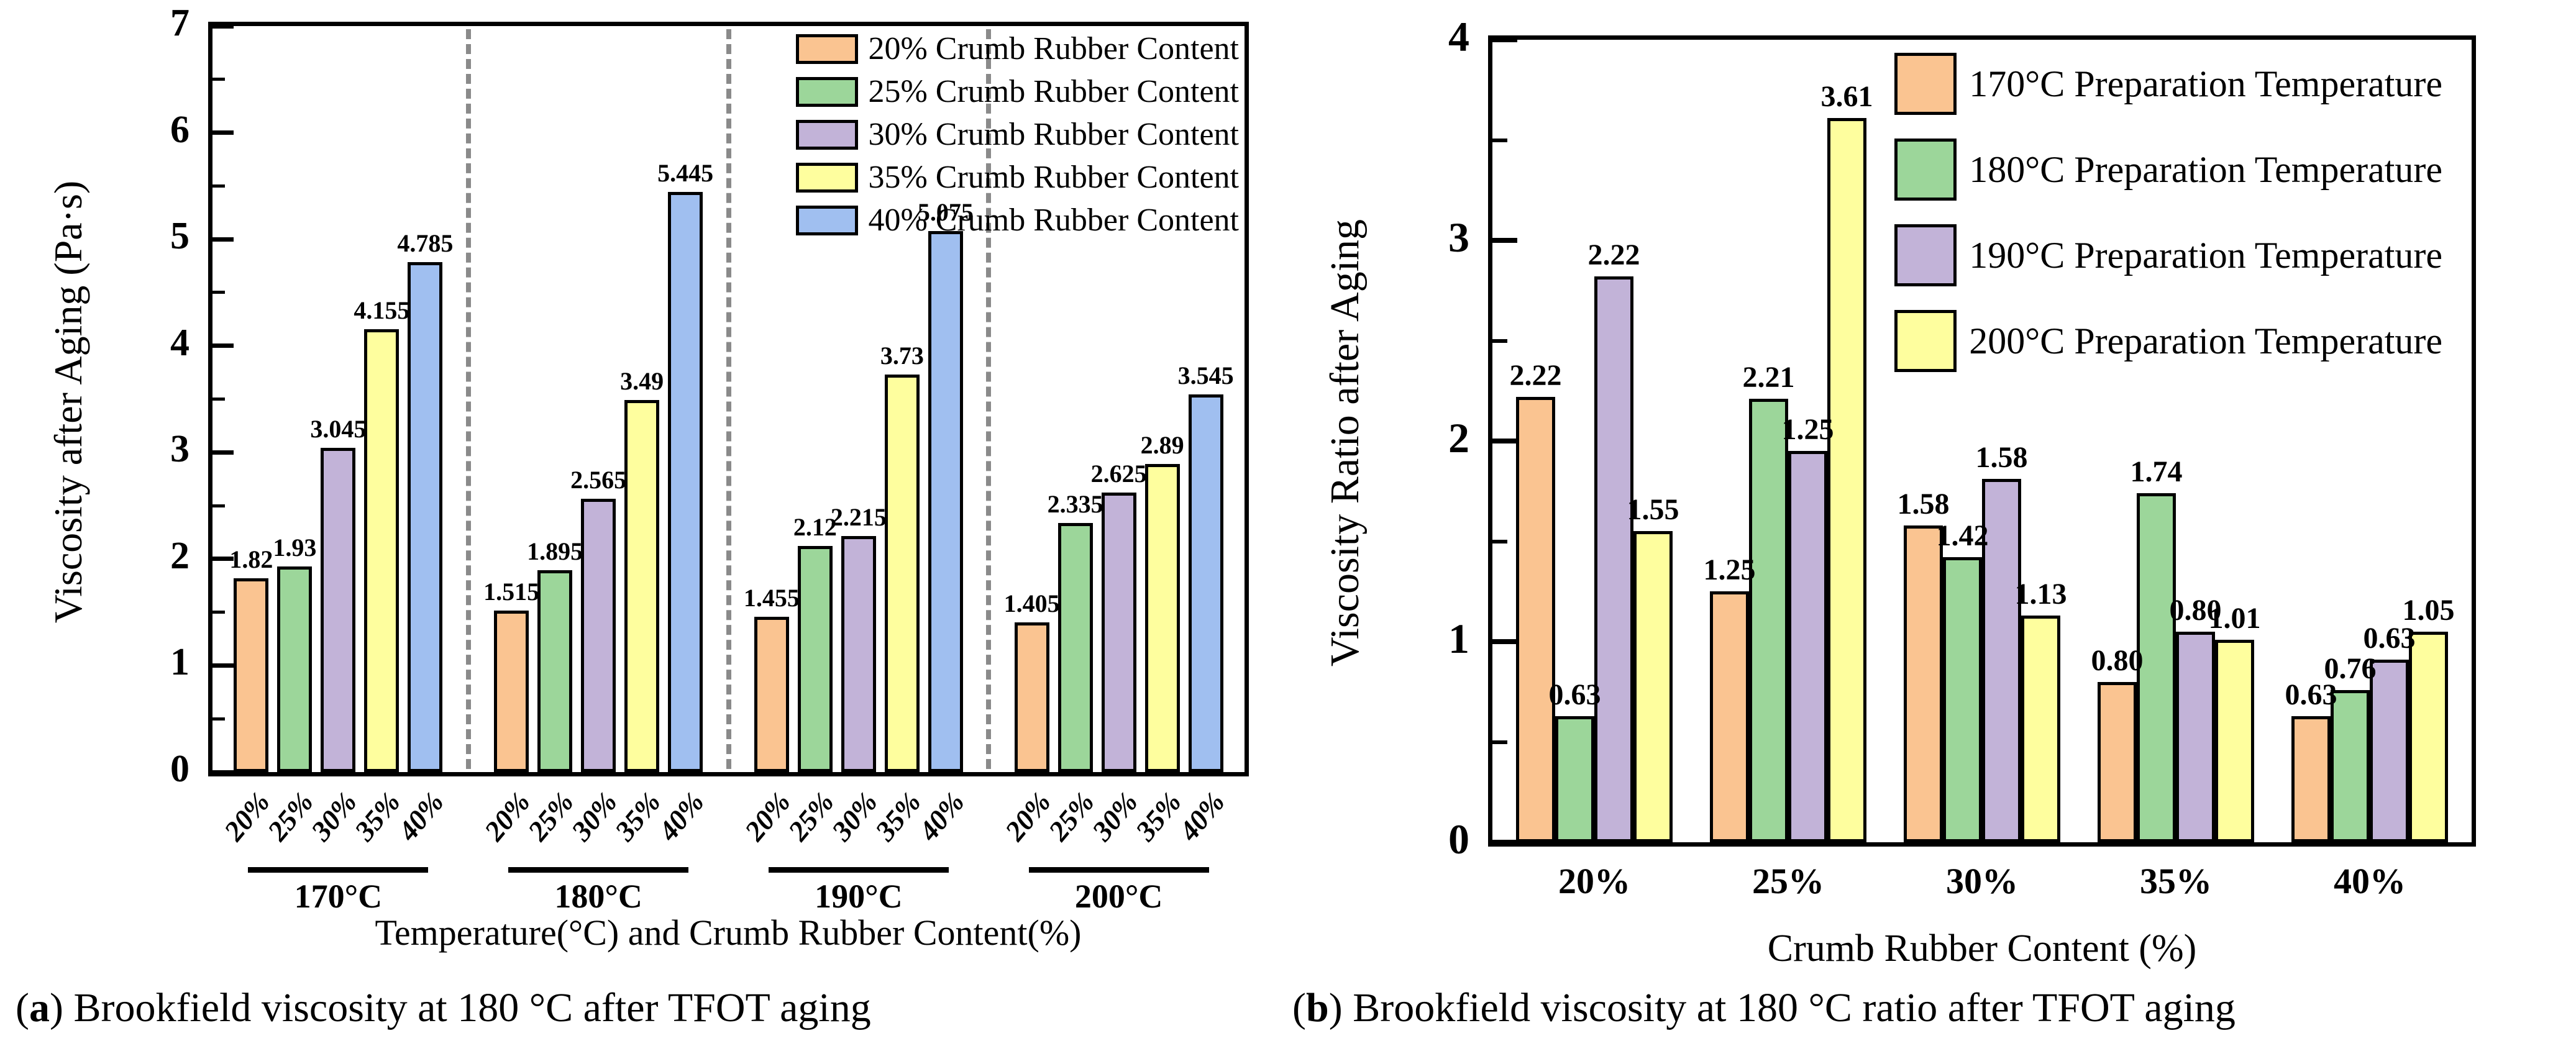  What do you see at coordinates (251, 559) in the screenshot?
I see `bar-value-label: 1.82` at bounding box center [251, 559].